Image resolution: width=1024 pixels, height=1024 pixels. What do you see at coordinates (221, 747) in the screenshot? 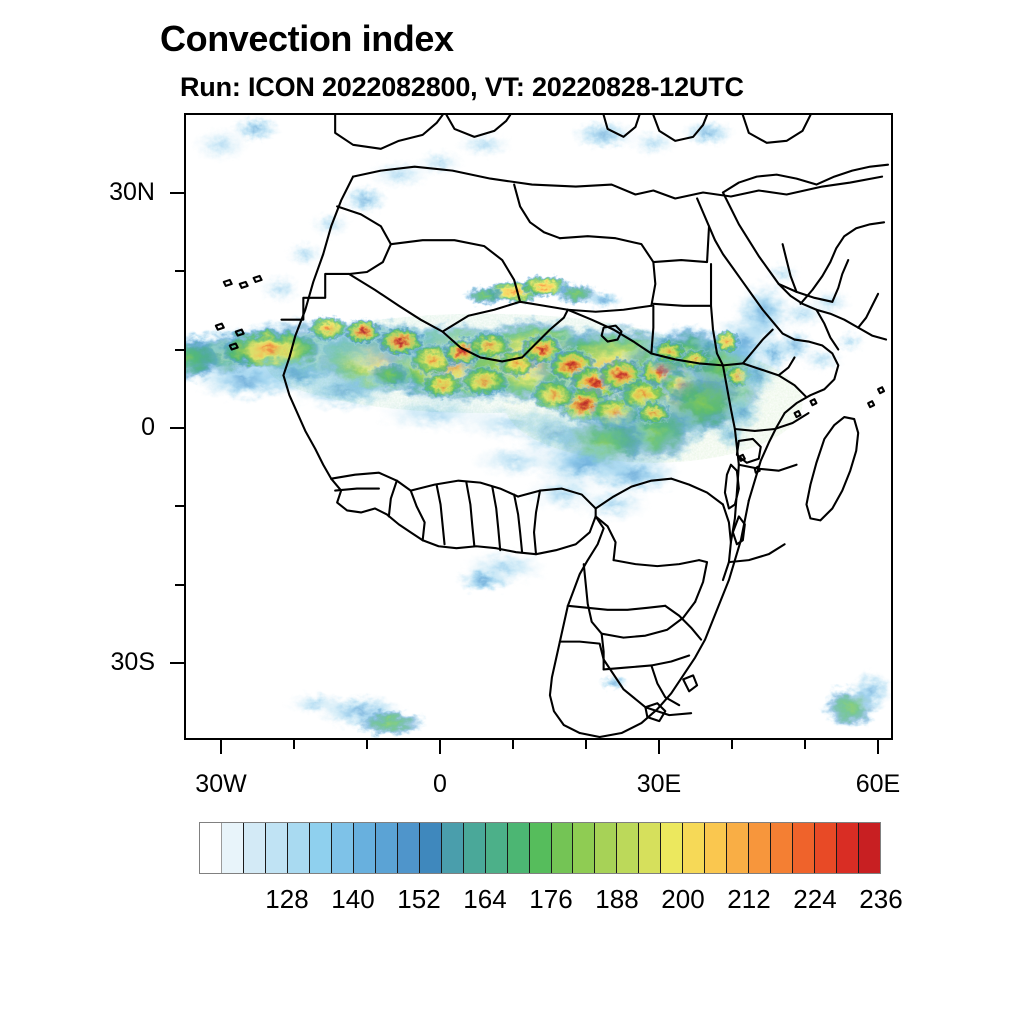
I see `x-tick-30w` at bounding box center [221, 747].